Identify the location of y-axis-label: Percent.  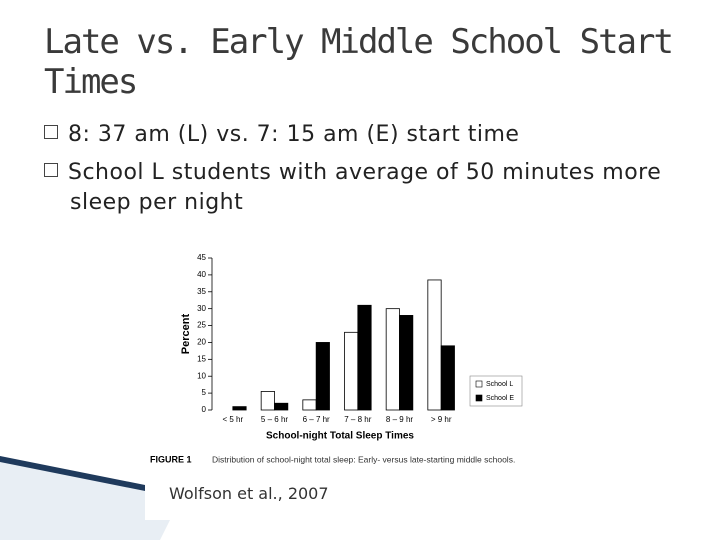
(186, 333).